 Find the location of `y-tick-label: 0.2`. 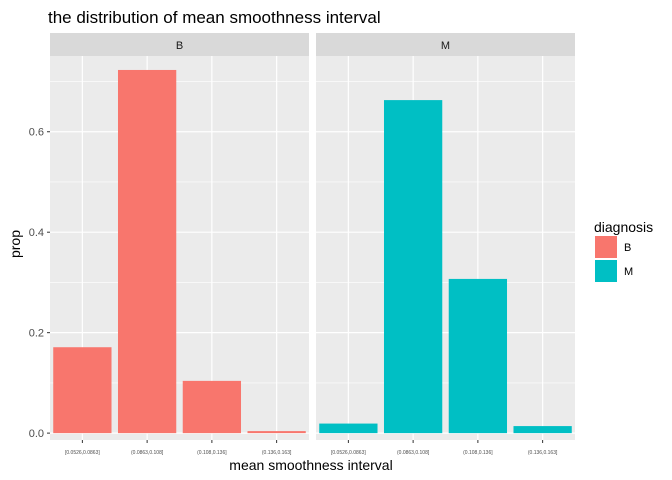

y-tick-label: 0.2 is located at coordinates (36, 334).